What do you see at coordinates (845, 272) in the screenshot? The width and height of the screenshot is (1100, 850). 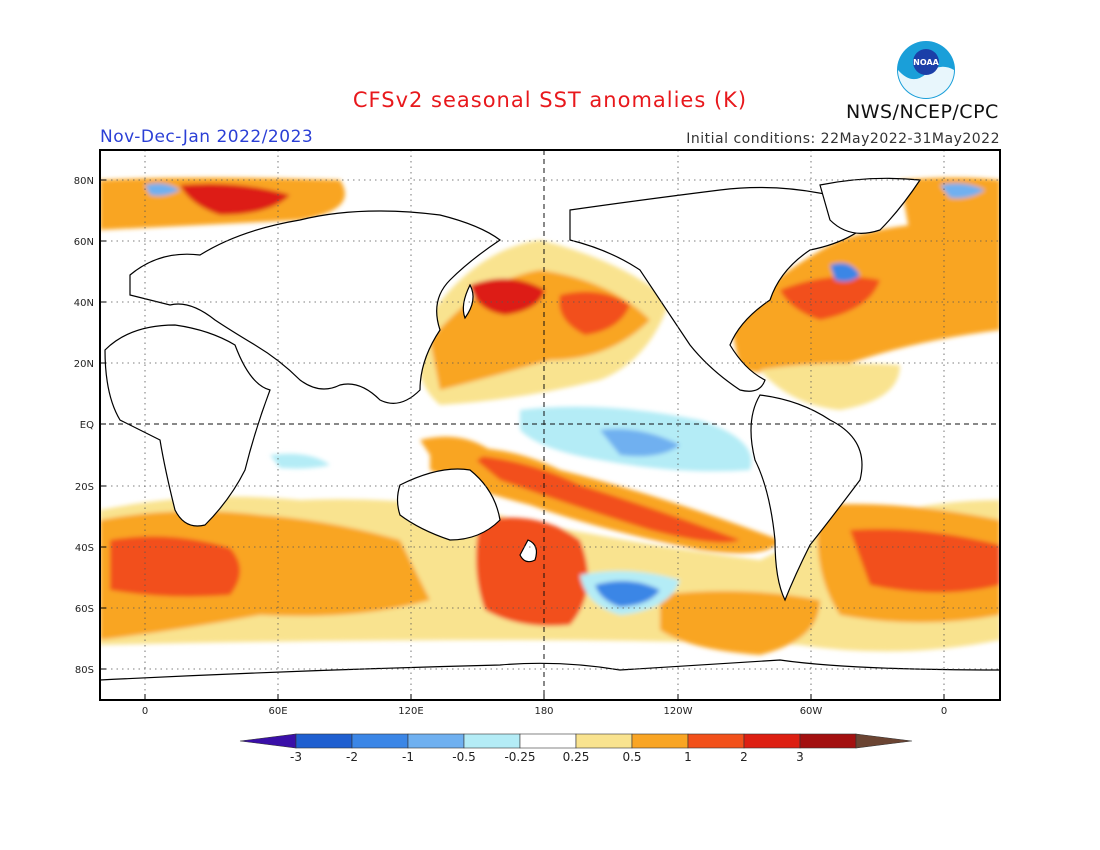 I see `anomaly-labrador-cool` at bounding box center [845, 272].